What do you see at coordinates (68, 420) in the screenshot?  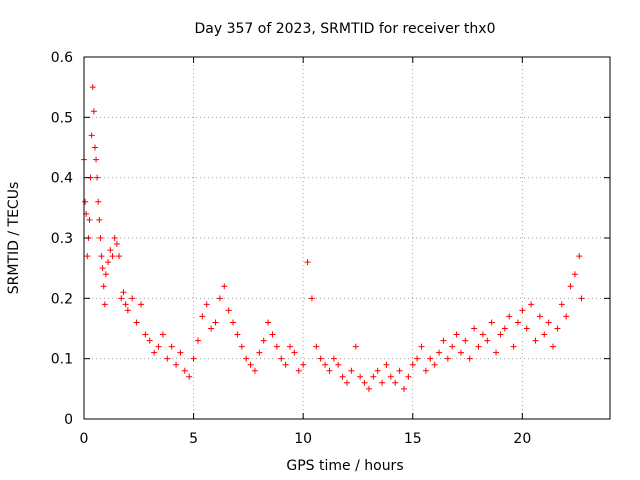 I see `y-tick-label: 0` at bounding box center [68, 420].